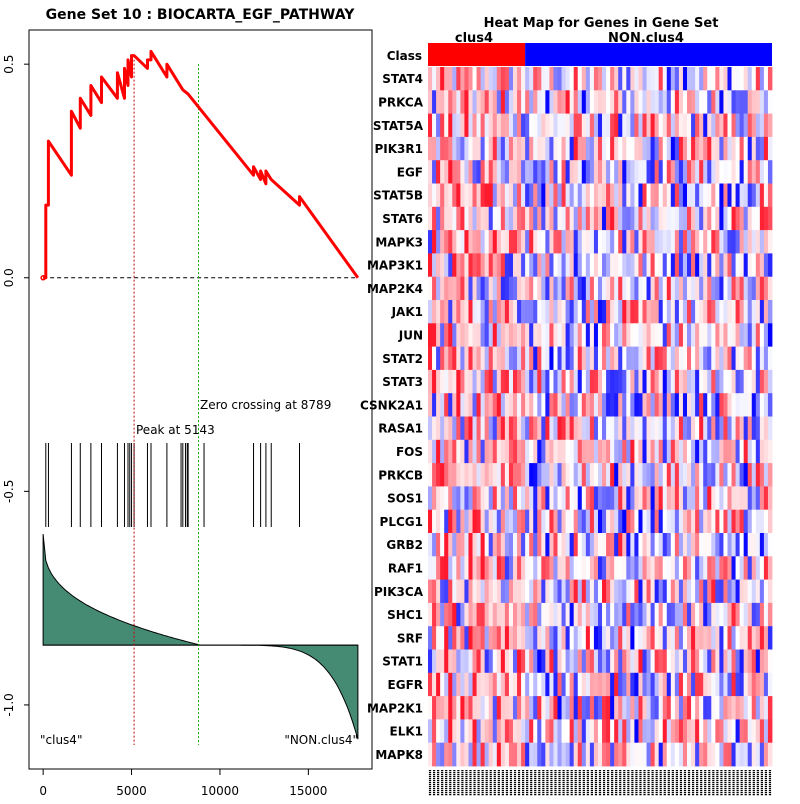  I want to click on gene-row-label: RAF1, so click(405, 568).